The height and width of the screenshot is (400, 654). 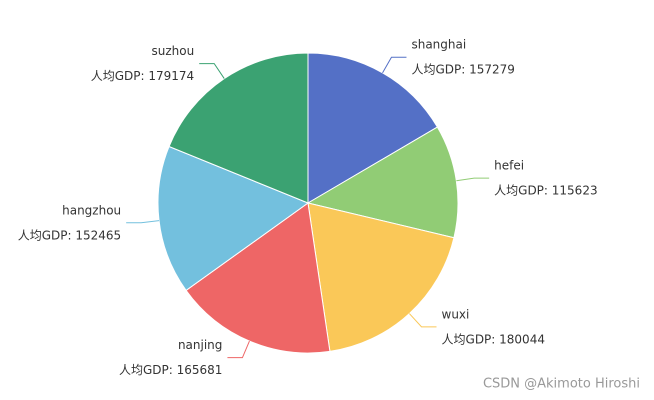 What do you see at coordinates (200, 345) in the screenshot?
I see `slice-label: nanjing` at bounding box center [200, 345].